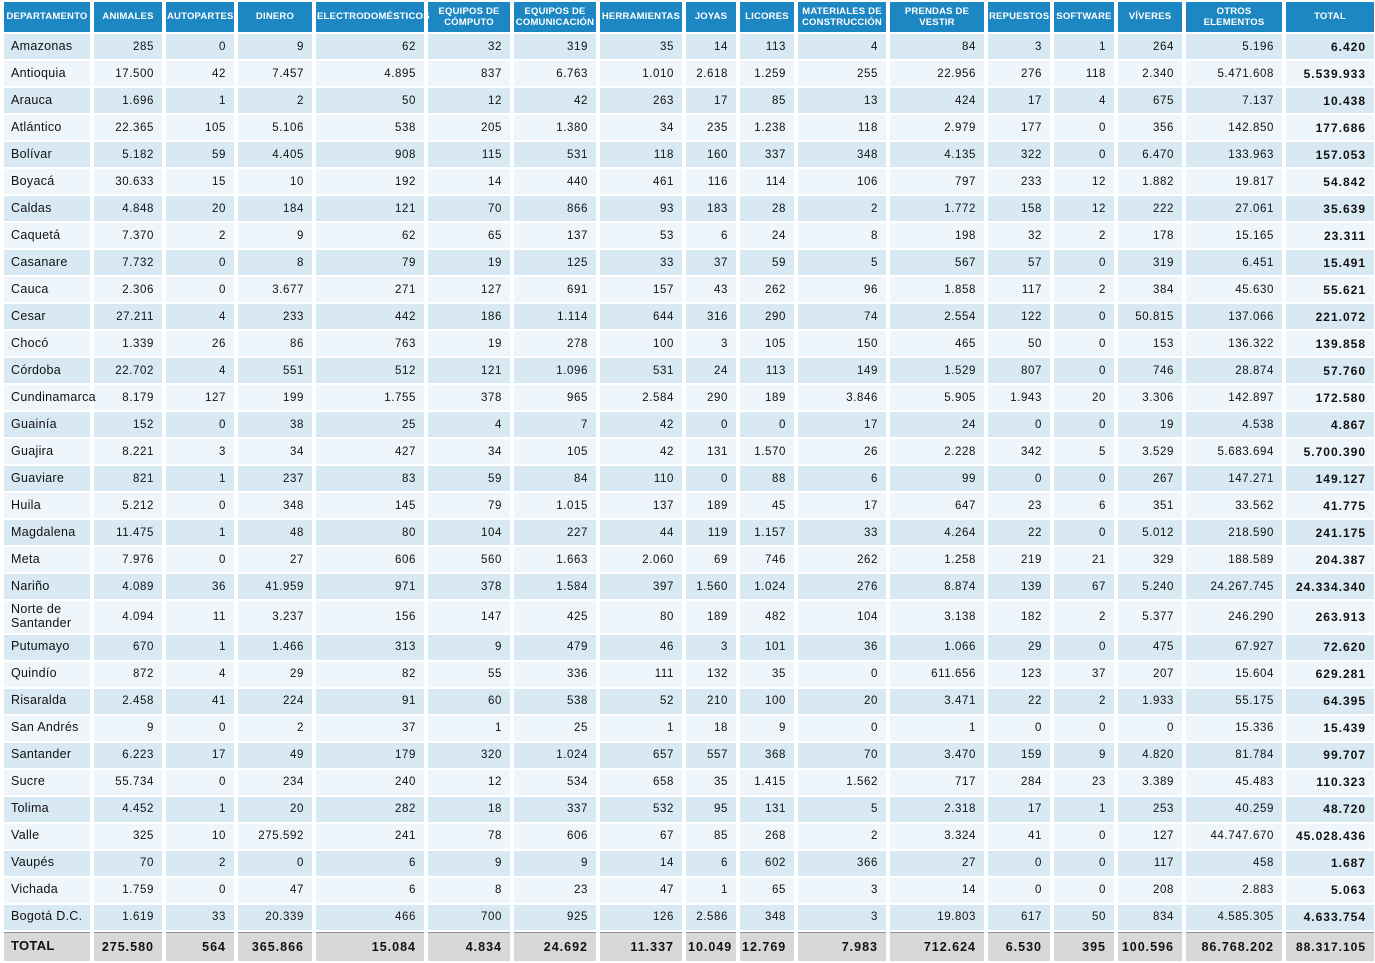  Describe the element at coordinates (641, 728) in the screenshot. I see `cell-value: 1` at that location.